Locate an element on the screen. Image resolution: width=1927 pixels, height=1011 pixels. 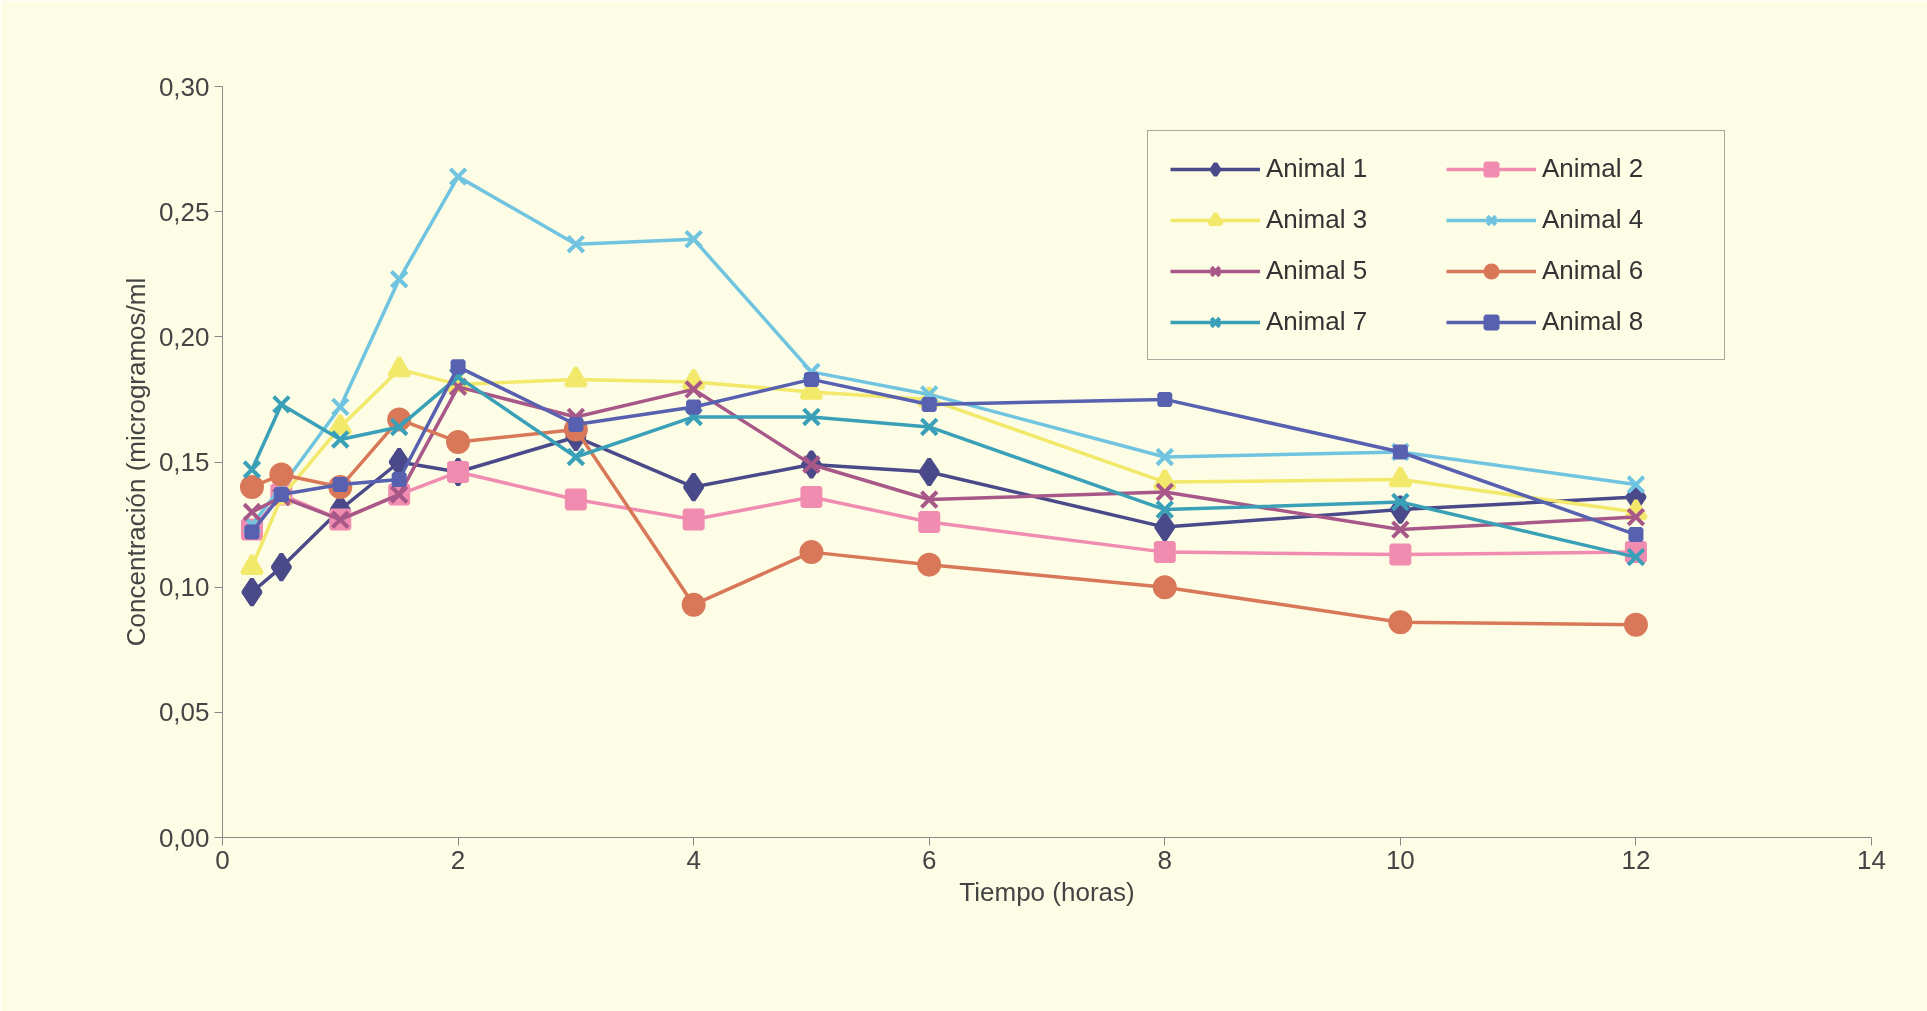
x-tick-label: 12 is located at coordinates (1636, 859).